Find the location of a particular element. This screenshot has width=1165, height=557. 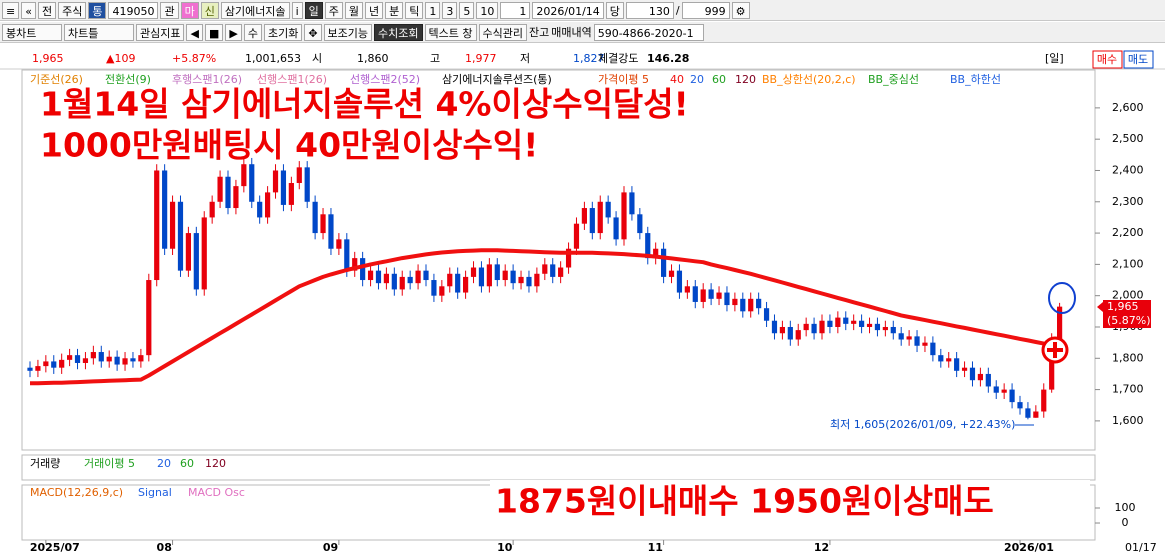

button: 초기화 is located at coordinates (283, 32).